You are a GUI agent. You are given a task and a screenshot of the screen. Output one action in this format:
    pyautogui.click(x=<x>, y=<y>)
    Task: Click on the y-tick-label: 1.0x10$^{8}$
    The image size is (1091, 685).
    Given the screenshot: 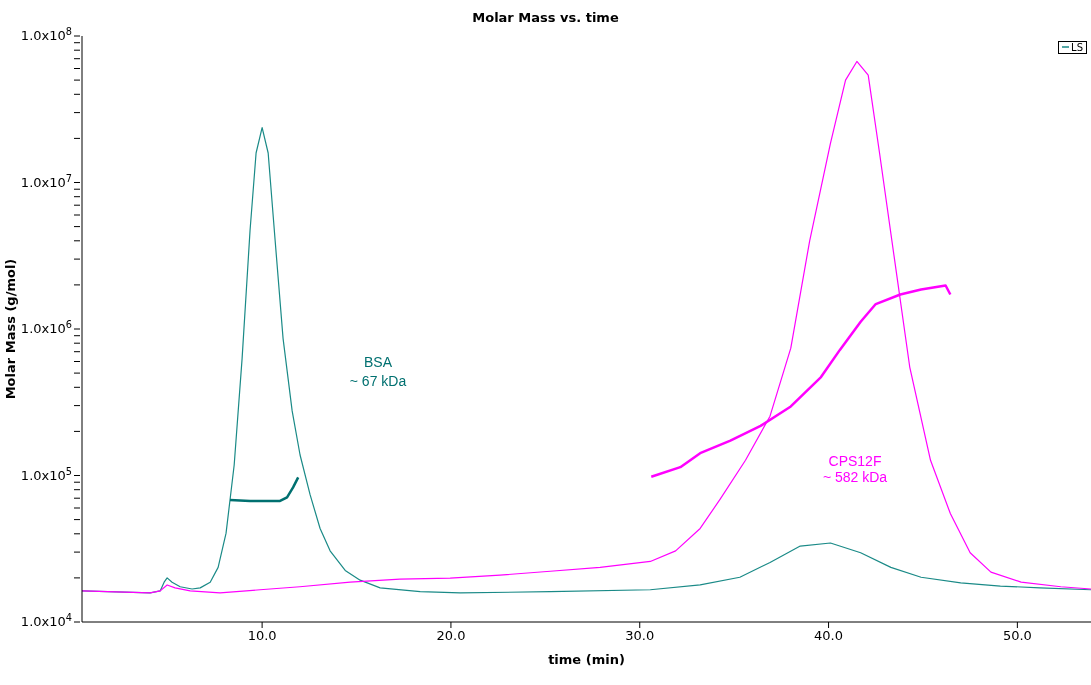 What is the action you would take?
    pyautogui.click(x=46, y=34)
    